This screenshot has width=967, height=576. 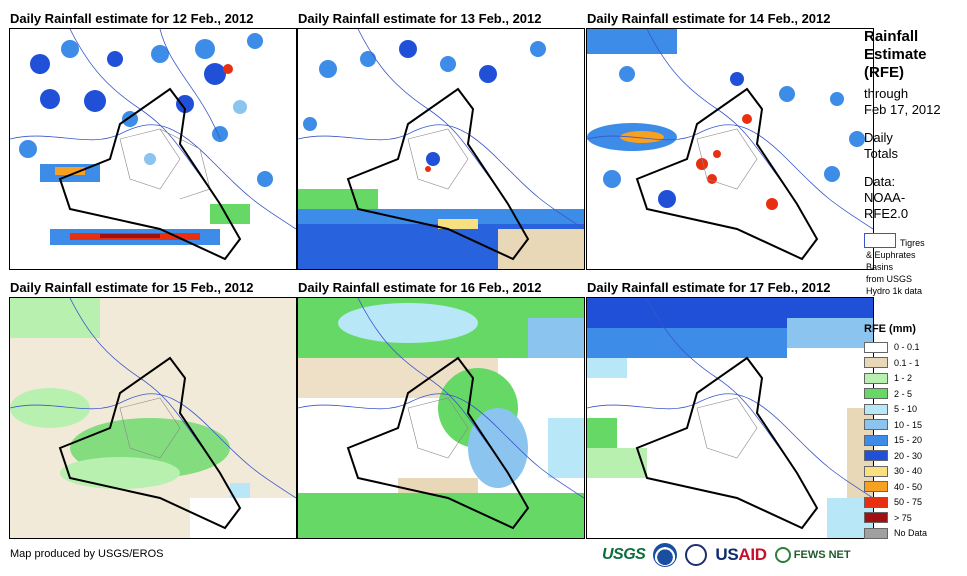 What do you see at coordinates (886, 213) in the screenshot?
I see `sidebar-data-source-2: RFE2.0` at bounding box center [886, 213].